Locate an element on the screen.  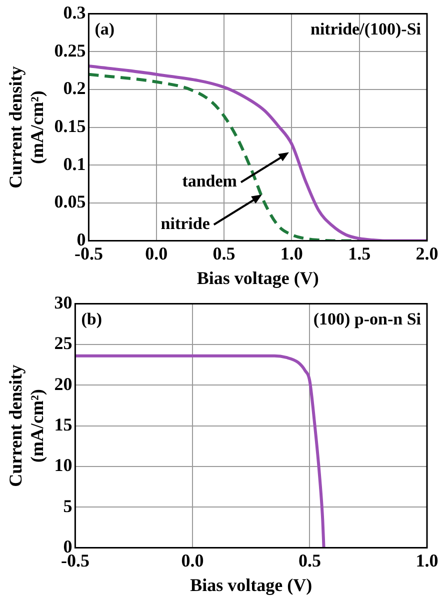
y-tick-label: 25 is located at coordinates (63, 343).